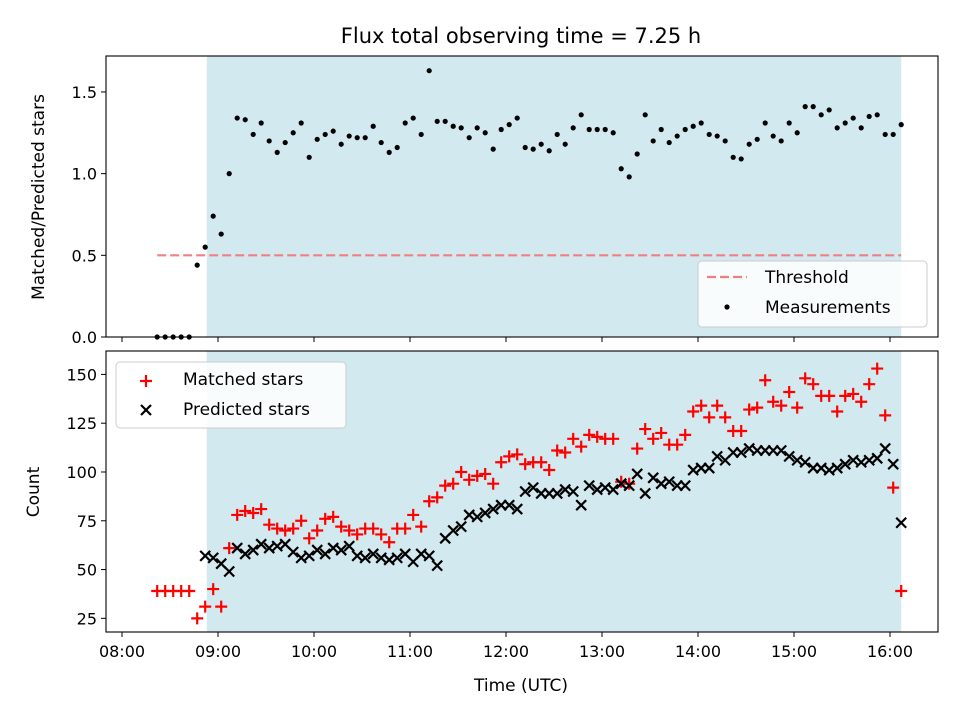 The image size is (960, 720). What do you see at coordinates (602, 651) in the screenshot?
I see `x-tick-label: 13:00` at bounding box center [602, 651].